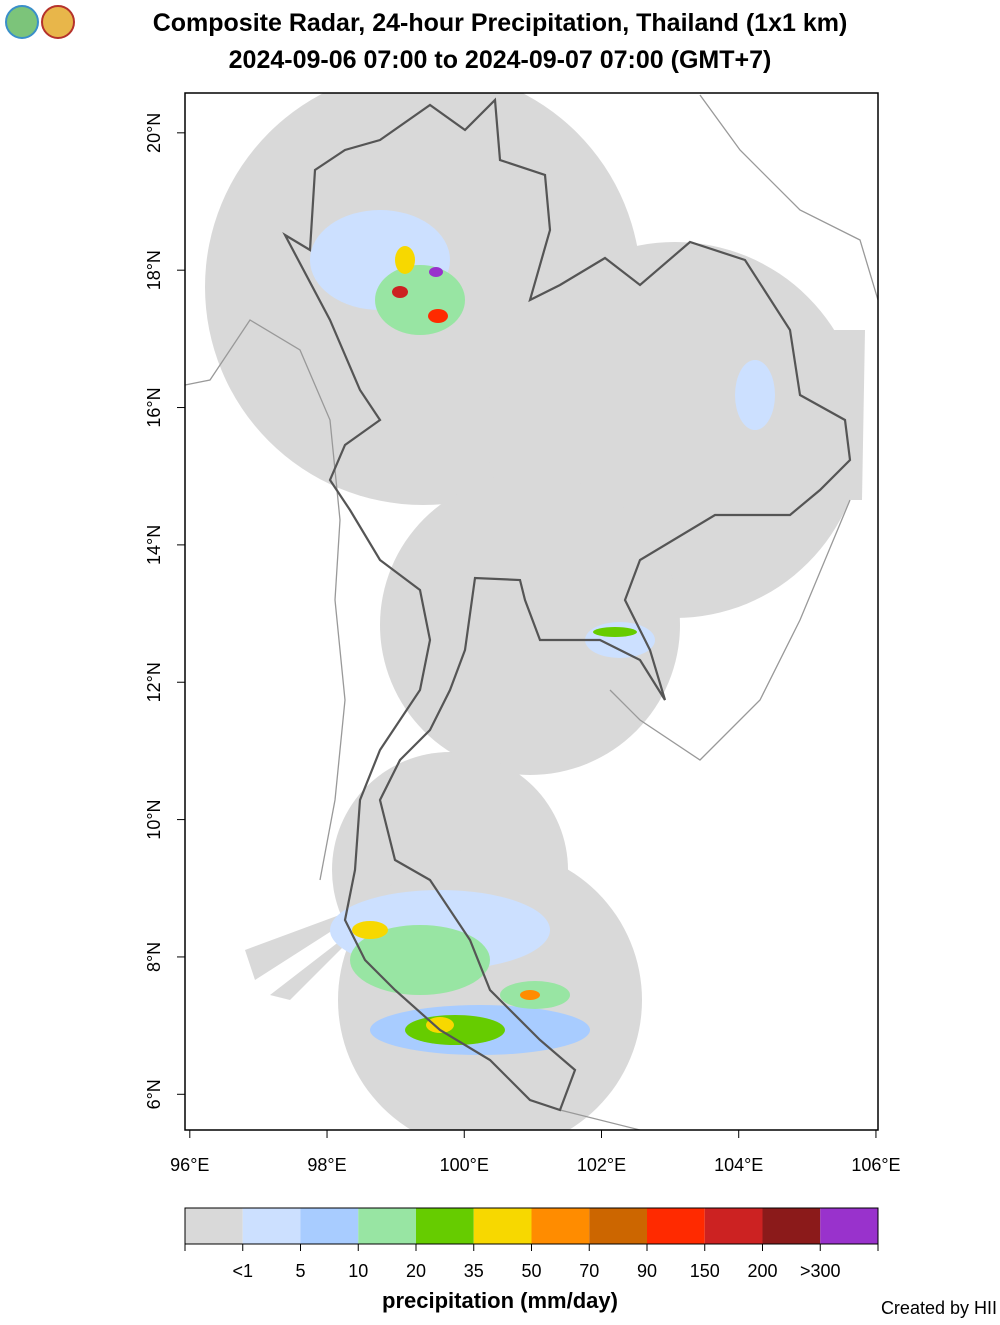 The image size is (1000, 1325). I want to click on colorbar-label: >300, so click(820, 1271).